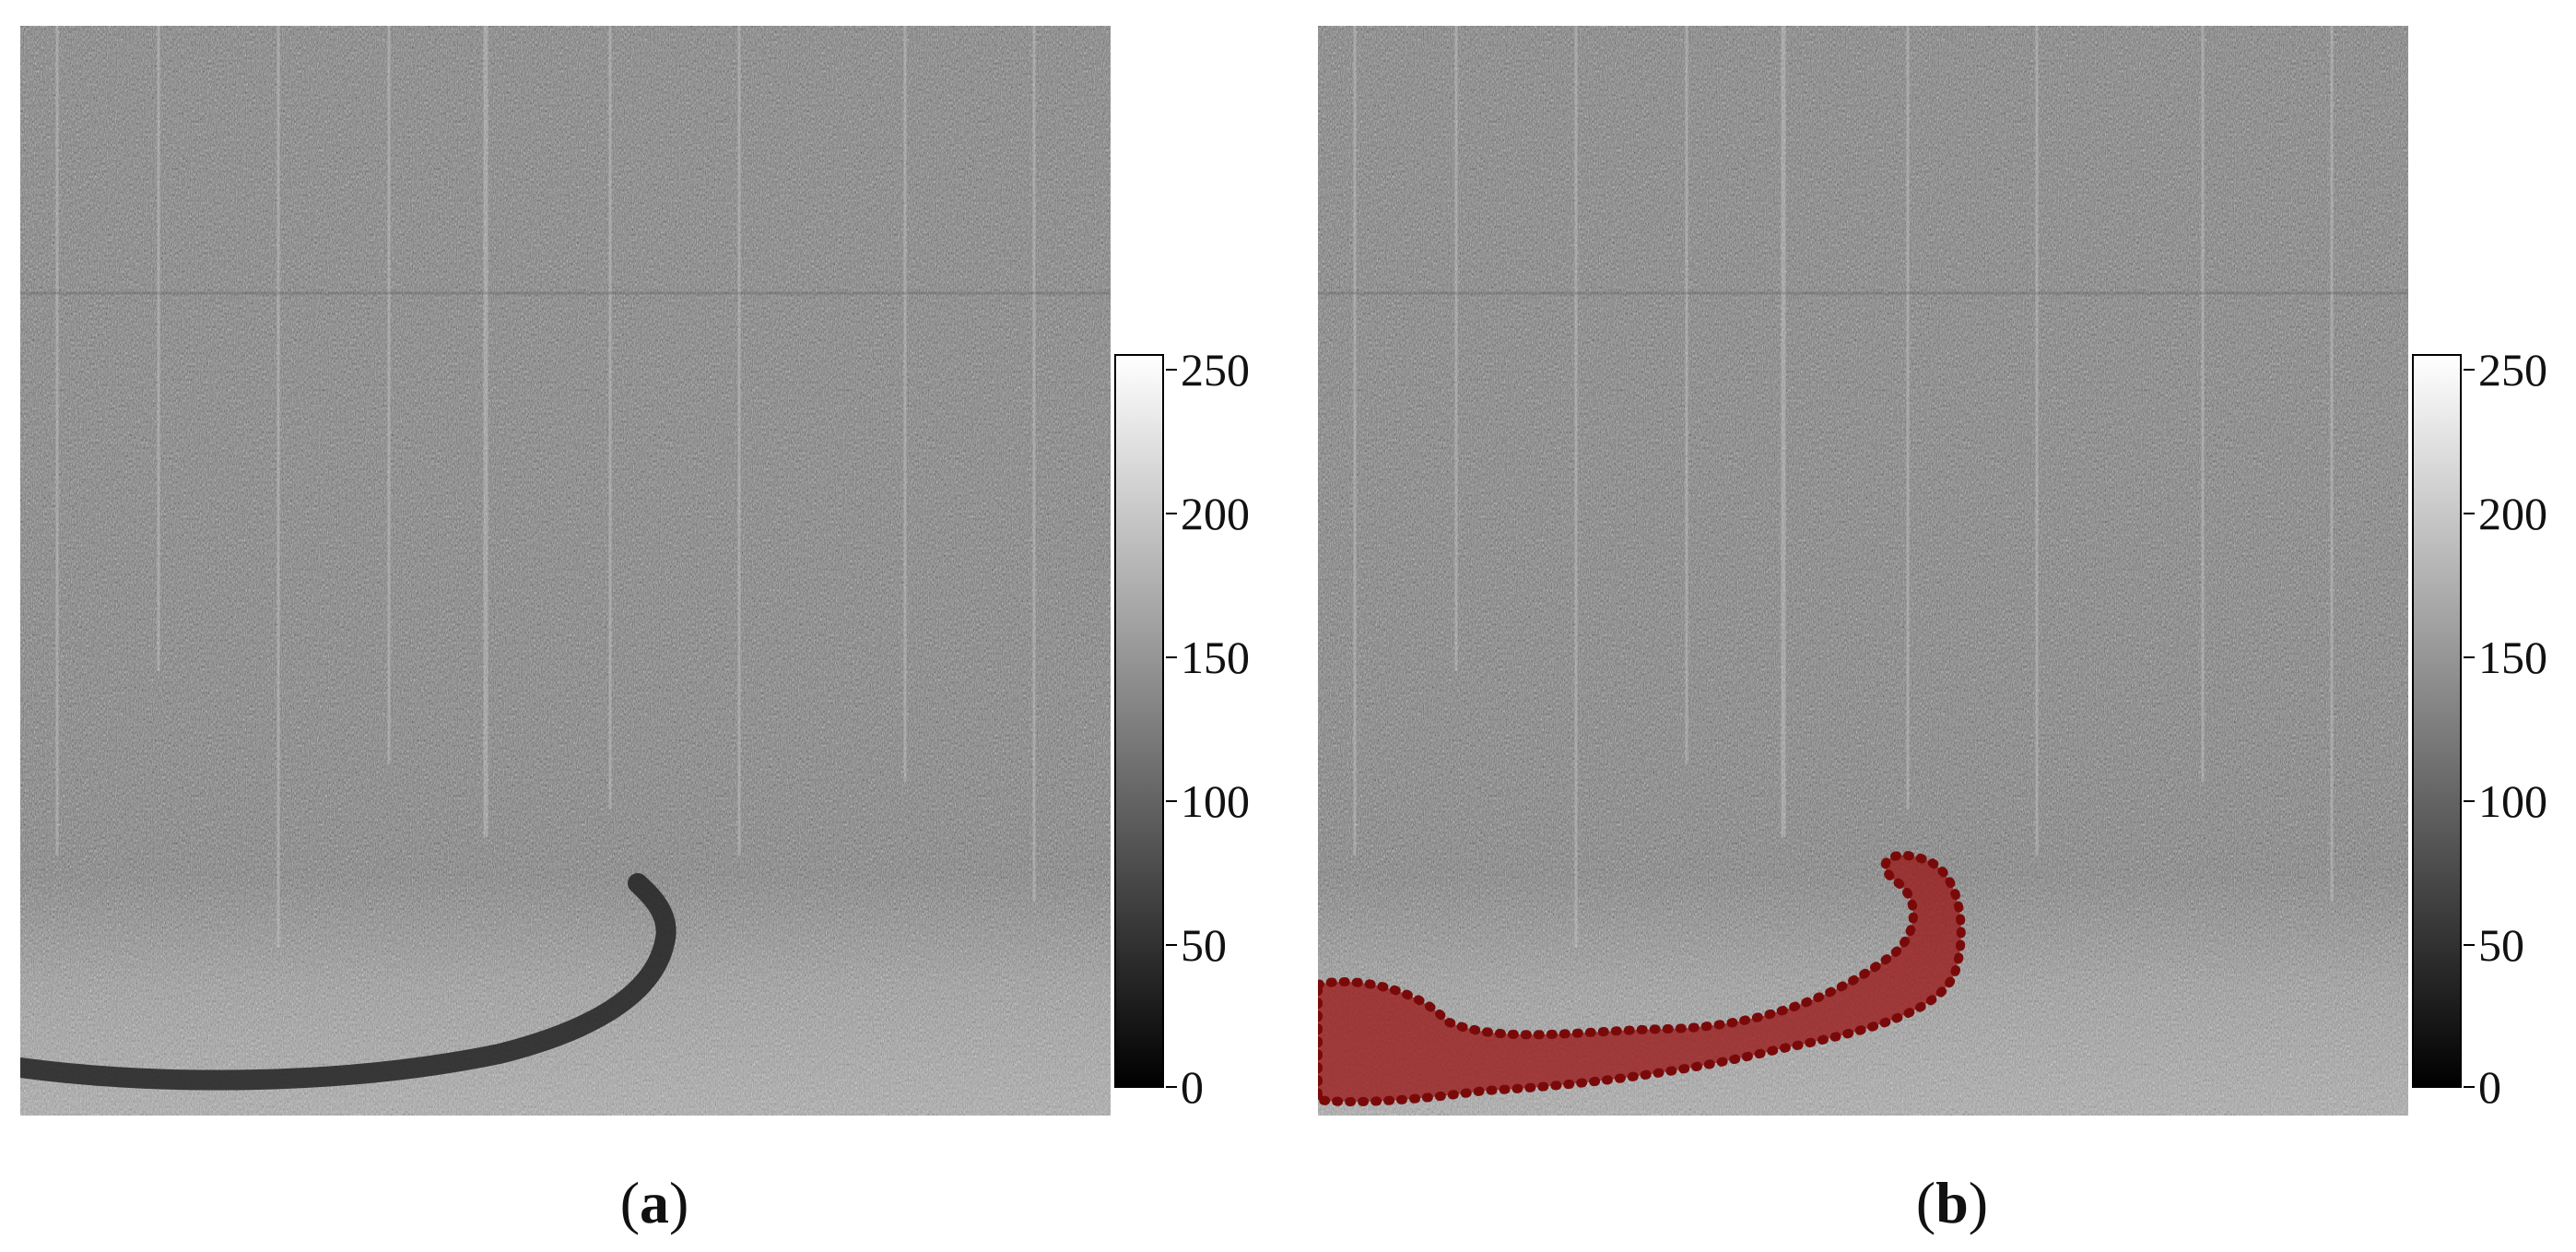 The image size is (2576, 1252). I want to click on dark-curved-trace, so click(348, 982).